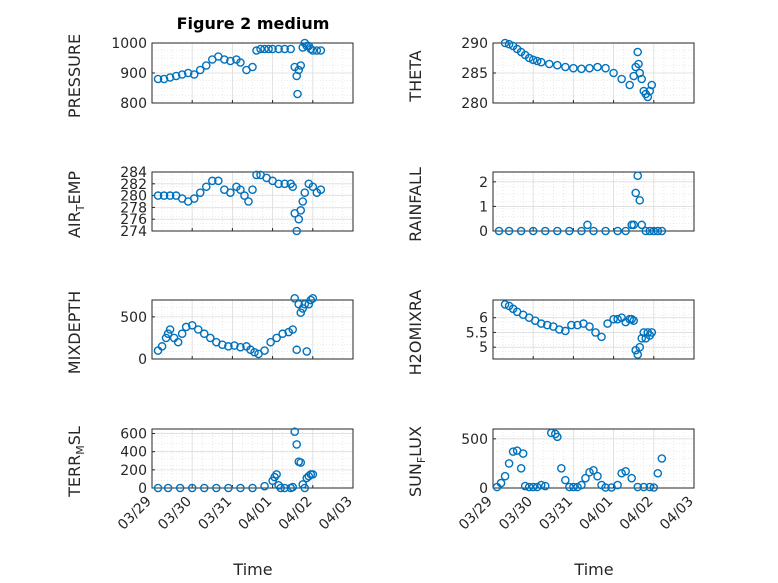 This screenshot has height=583, width=778. Describe the element at coordinates (133, 232) in the screenshot. I see `y-tick-label: 274` at that location.